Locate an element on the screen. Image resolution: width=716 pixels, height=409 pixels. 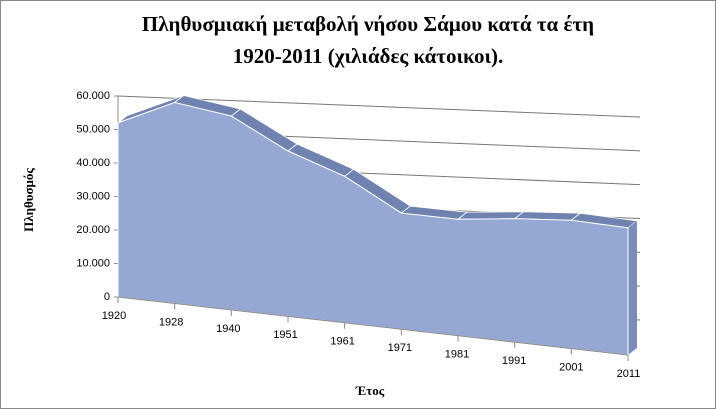
y-tick-label: 40.000 is located at coordinates (93, 163).